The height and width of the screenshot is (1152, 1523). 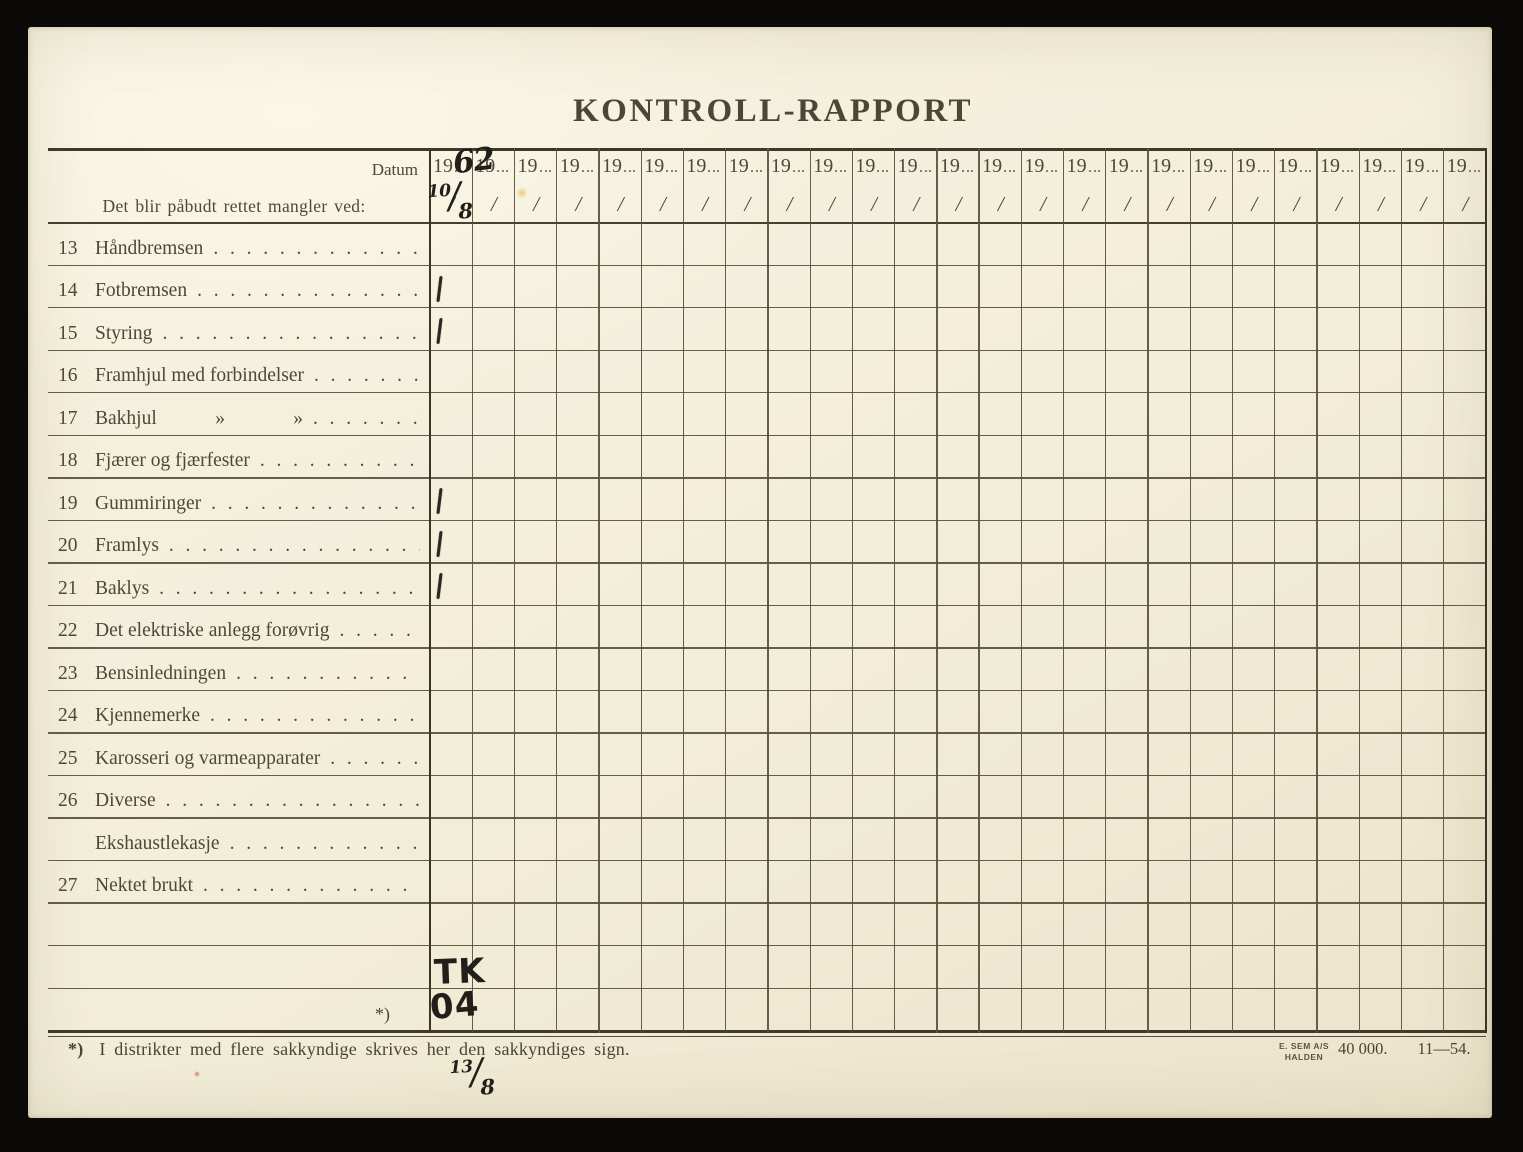 What do you see at coordinates (68, 418) in the screenshot?
I see `item-number: 17` at bounding box center [68, 418].